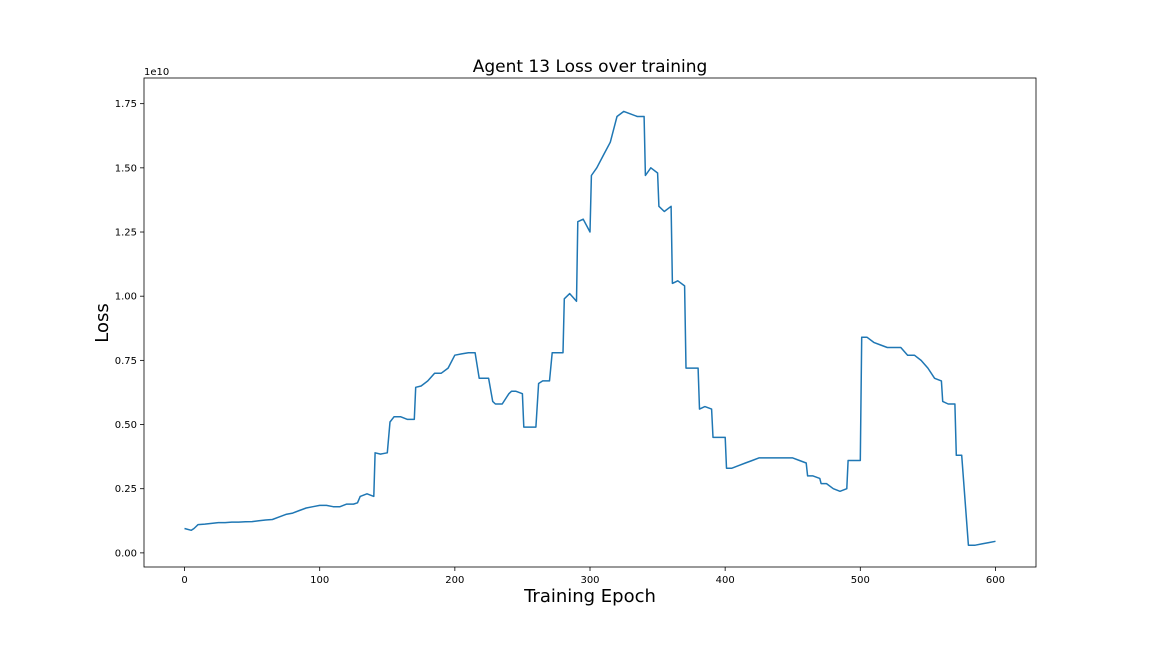 The height and width of the screenshot is (648, 1152). Describe the element at coordinates (126, 553) in the screenshot. I see `y-tick-label: 0.00` at that location.